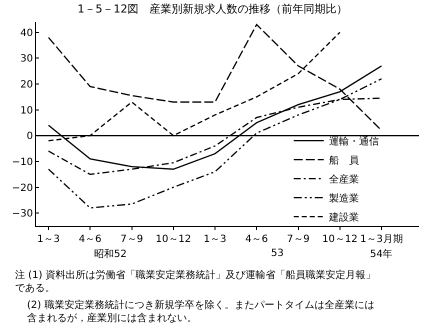 Image resolution: width=425 pixels, height=324 pixels. Describe the element at coordinates (200, 311) in the screenshot. I see `text: (2) 職業安定業務統計につき新規学卒を除く。またパートタイムは全産業には含まれるが，産業別には含まれない。` at that location.